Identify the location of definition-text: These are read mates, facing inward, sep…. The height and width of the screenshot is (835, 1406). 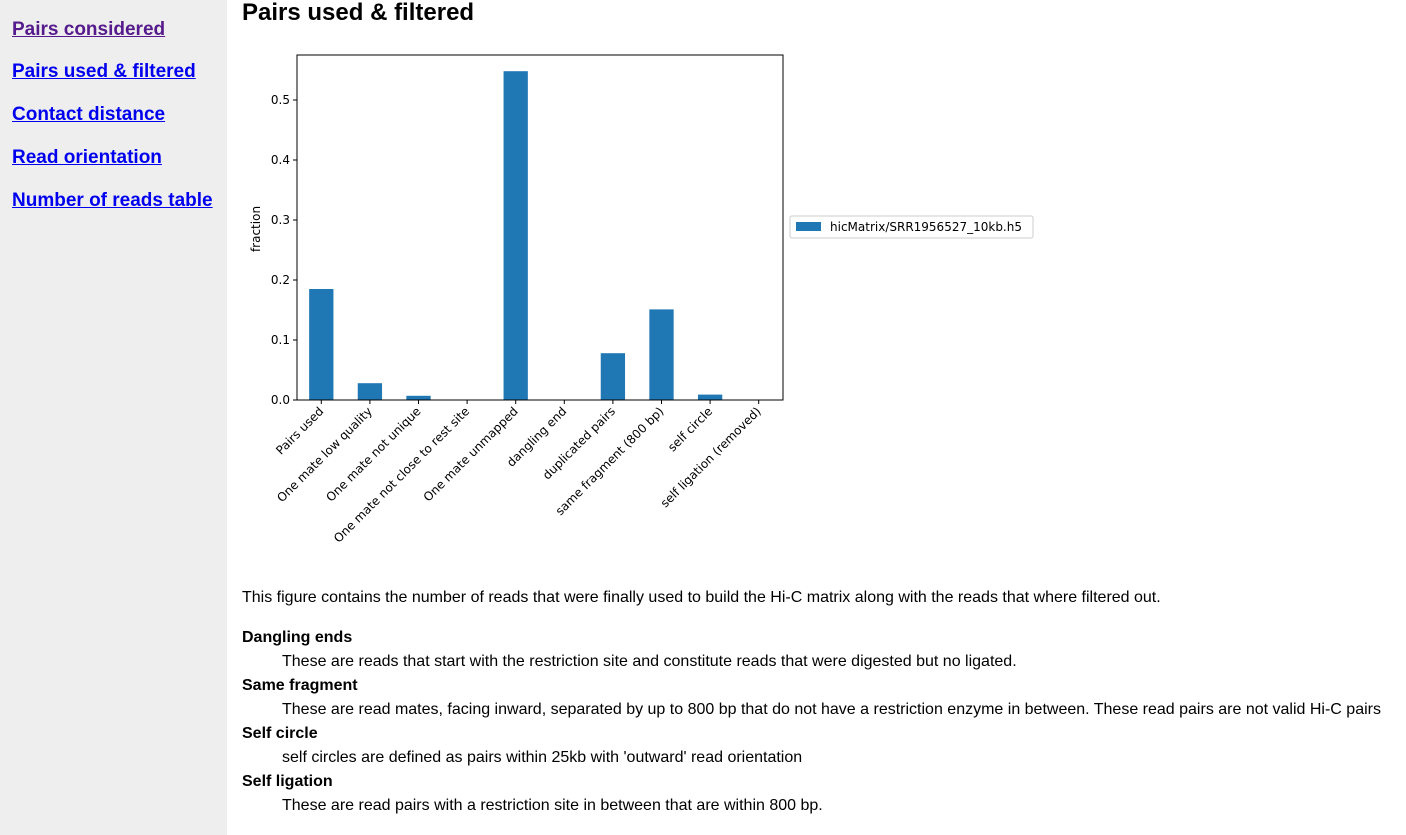
(831, 709).